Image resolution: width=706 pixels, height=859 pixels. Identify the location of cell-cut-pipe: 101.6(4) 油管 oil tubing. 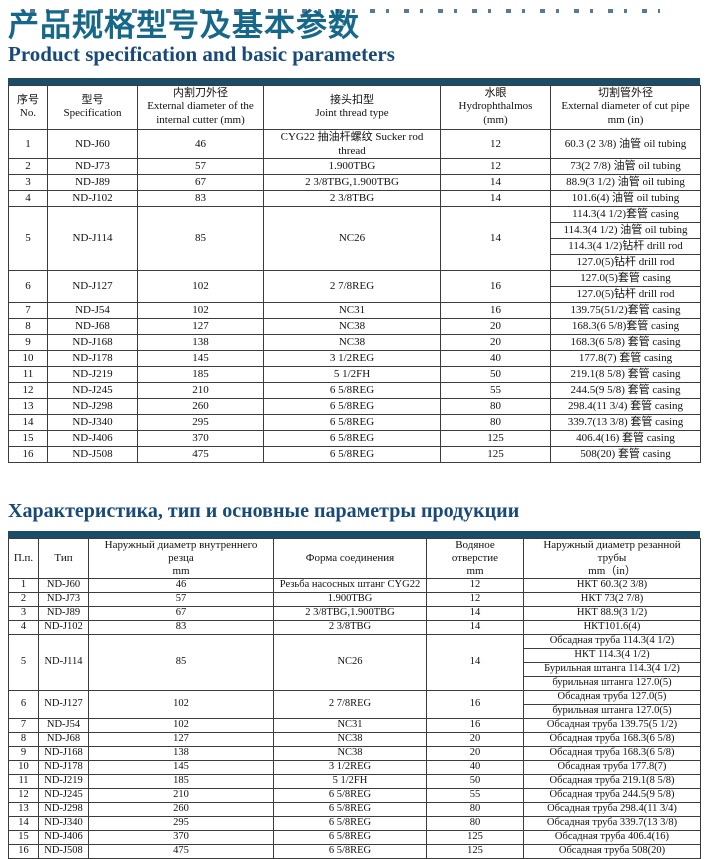
(625, 198).